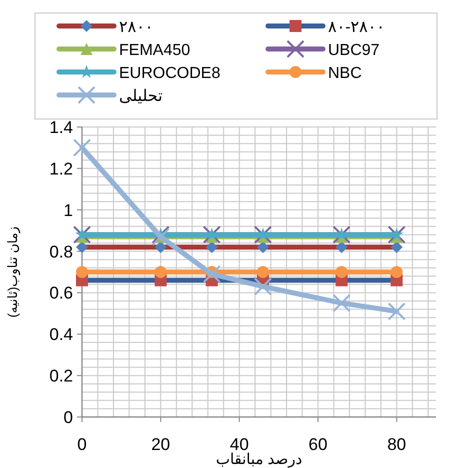 This screenshot has height=468, width=449. I want to click on legend-label: ۸۰-۲۸۰۰, so click(356, 27).